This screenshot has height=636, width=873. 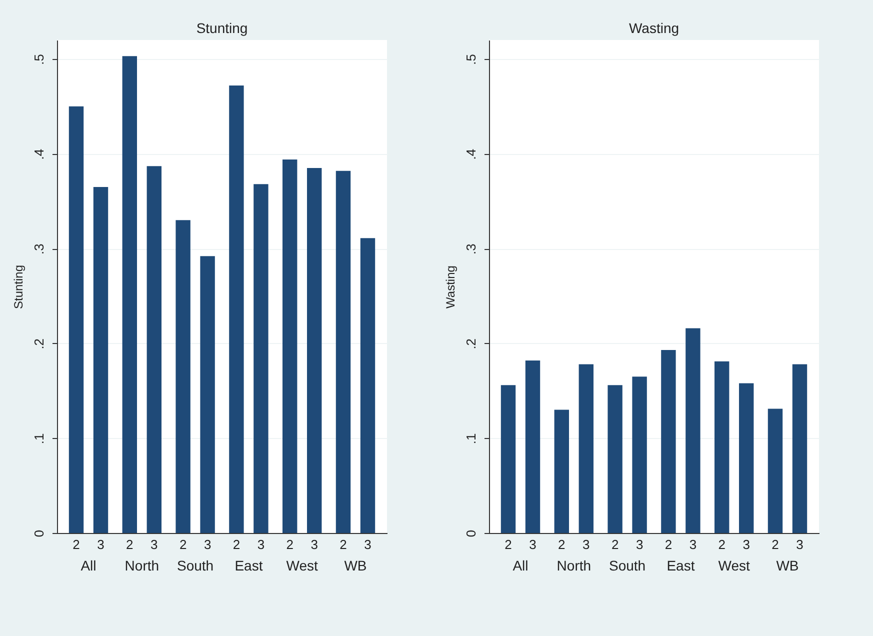 What do you see at coordinates (19, 287) in the screenshot?
I see `y-axis-title: Stunting` at bounding box center [19, 287].